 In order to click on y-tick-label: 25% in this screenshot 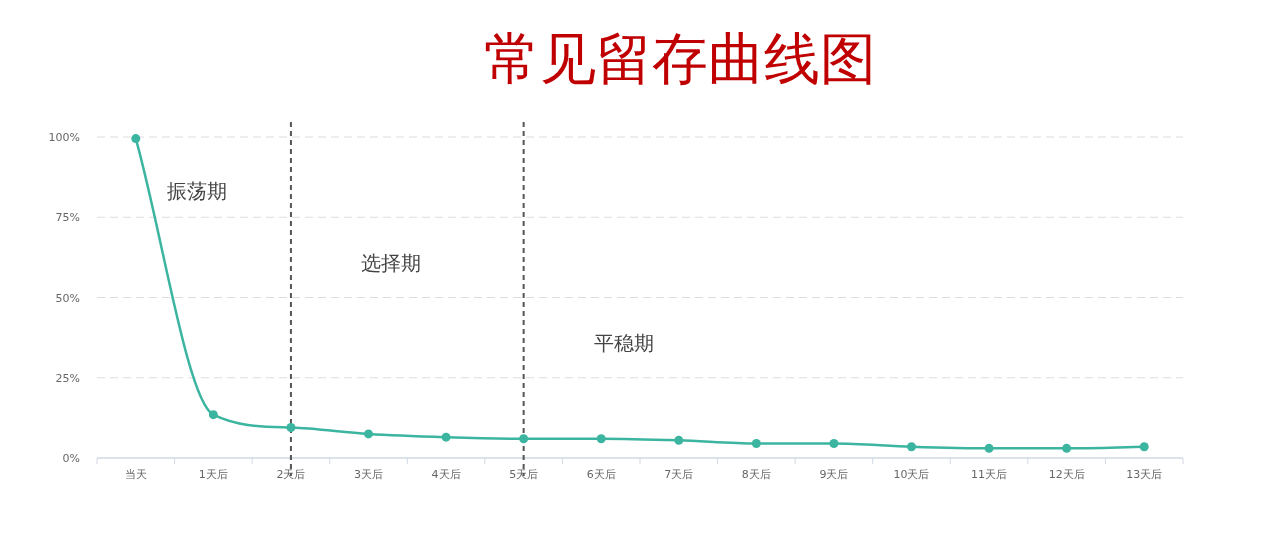, I will do `click(67, 378)`.